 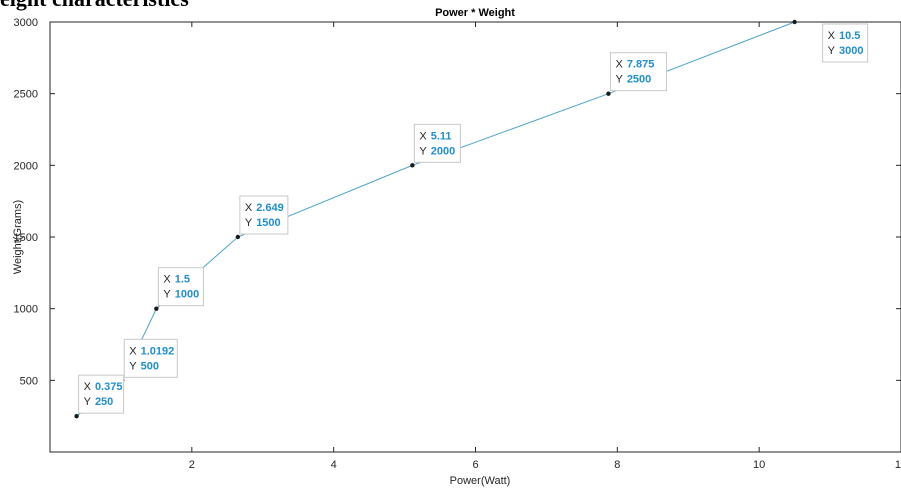 I want to click on y-tick-label: 500, so click(x=29, y=381).